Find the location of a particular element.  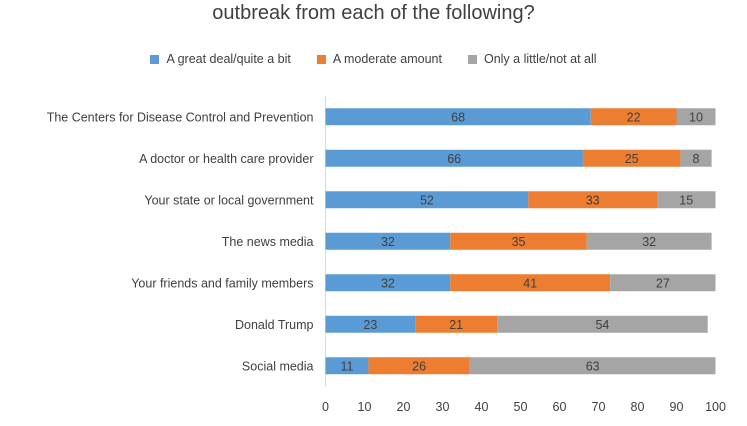

data-label: 35 is located at coordinates (519, 242).